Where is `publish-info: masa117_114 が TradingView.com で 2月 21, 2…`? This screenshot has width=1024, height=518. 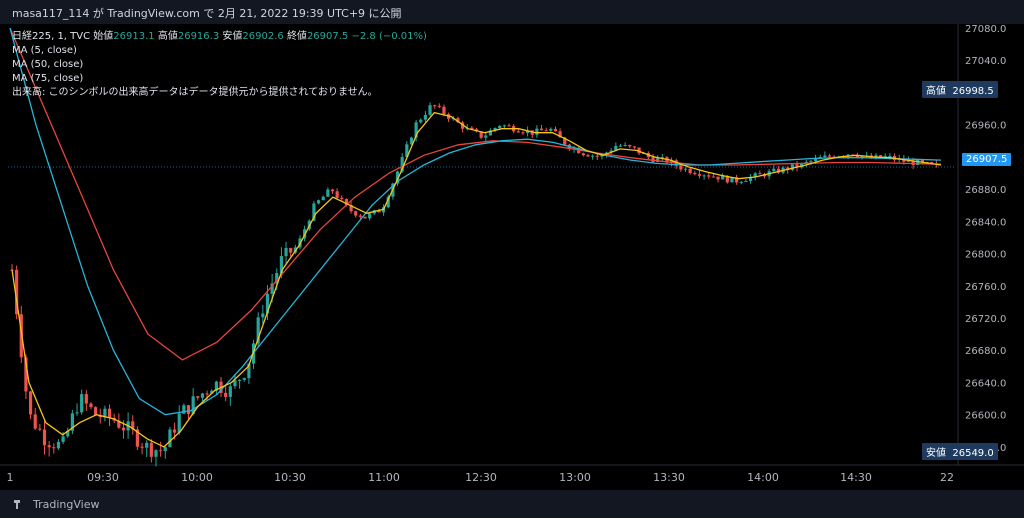 publish-info: masa117_114 が TradingView.com で 2月 21, 2… is located at coordinates (207, 13).